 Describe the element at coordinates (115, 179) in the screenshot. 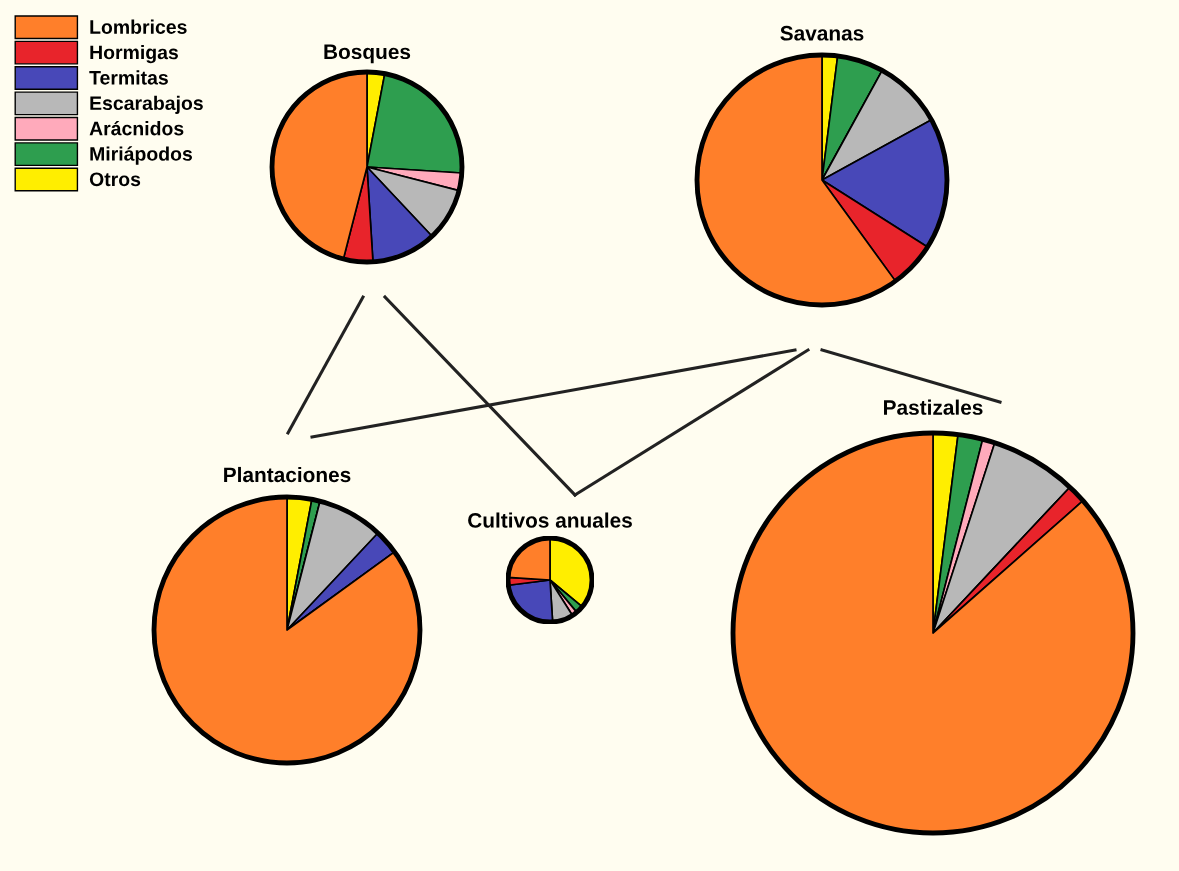

I see `legend-label: Otros` at that location.